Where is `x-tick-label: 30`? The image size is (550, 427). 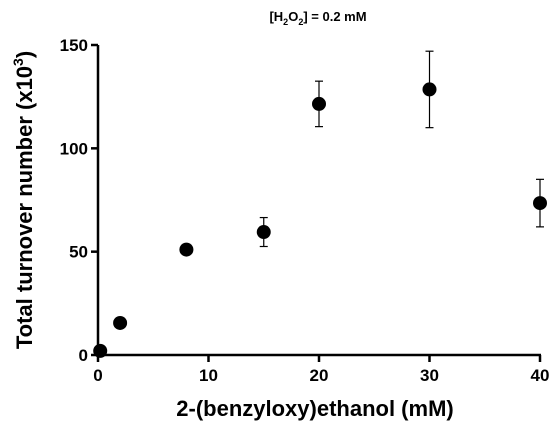
x-tick-label: 30 is located at coordinates (429, 375).